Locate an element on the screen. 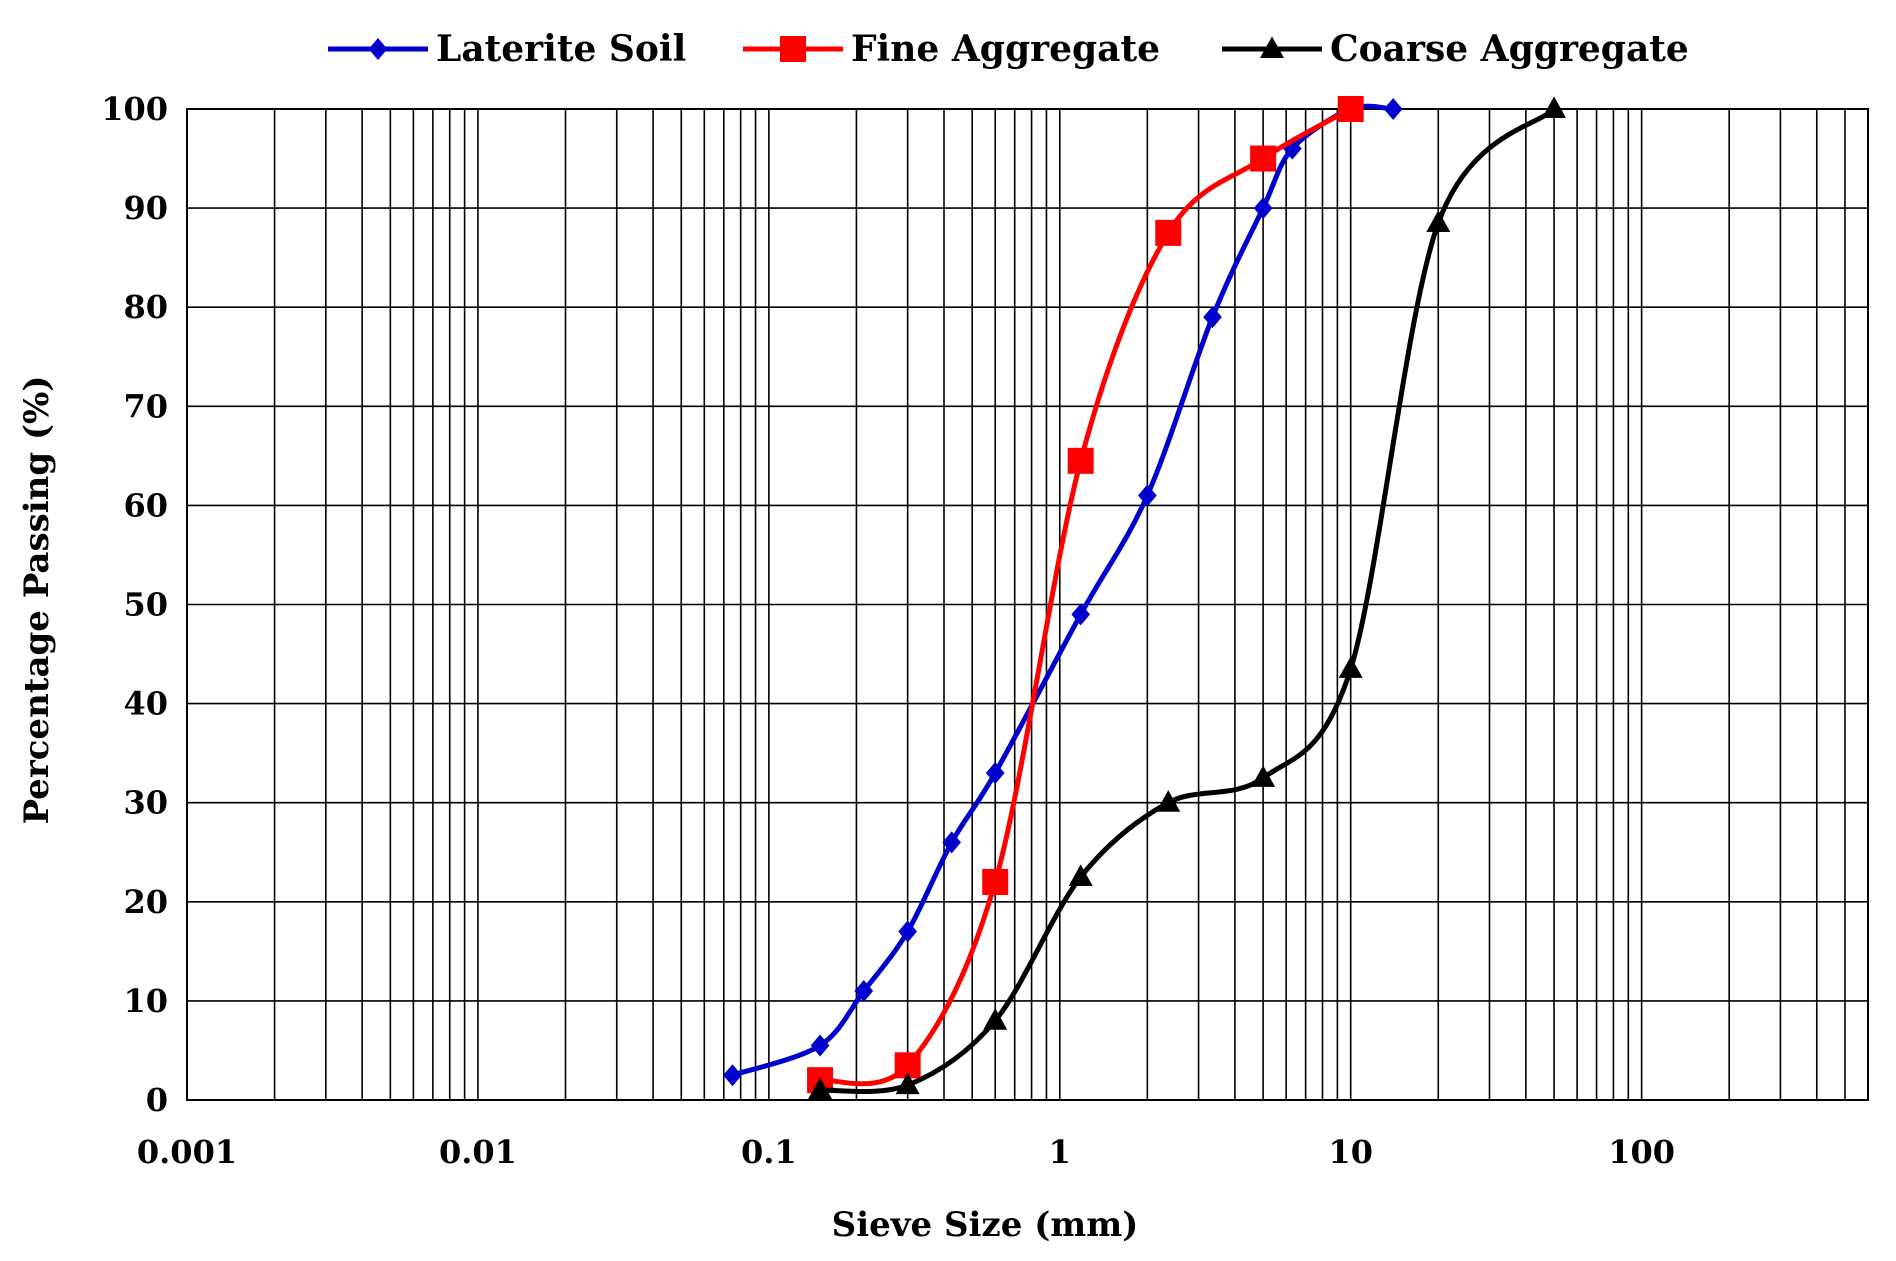 Image resolution: width=1896 pixels, height=1261 pixels. y-tick-label: 40 is located at coordinates (145, 704).